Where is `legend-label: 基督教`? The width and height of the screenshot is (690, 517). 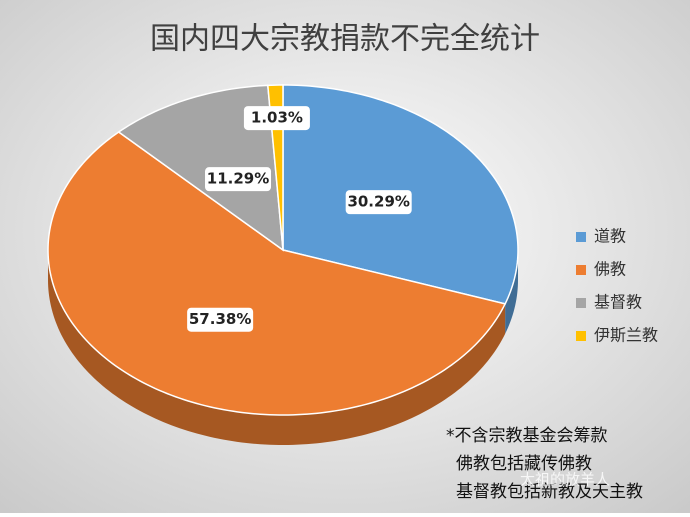 legend-label: 基督教 is located at coordinates (618, 302).